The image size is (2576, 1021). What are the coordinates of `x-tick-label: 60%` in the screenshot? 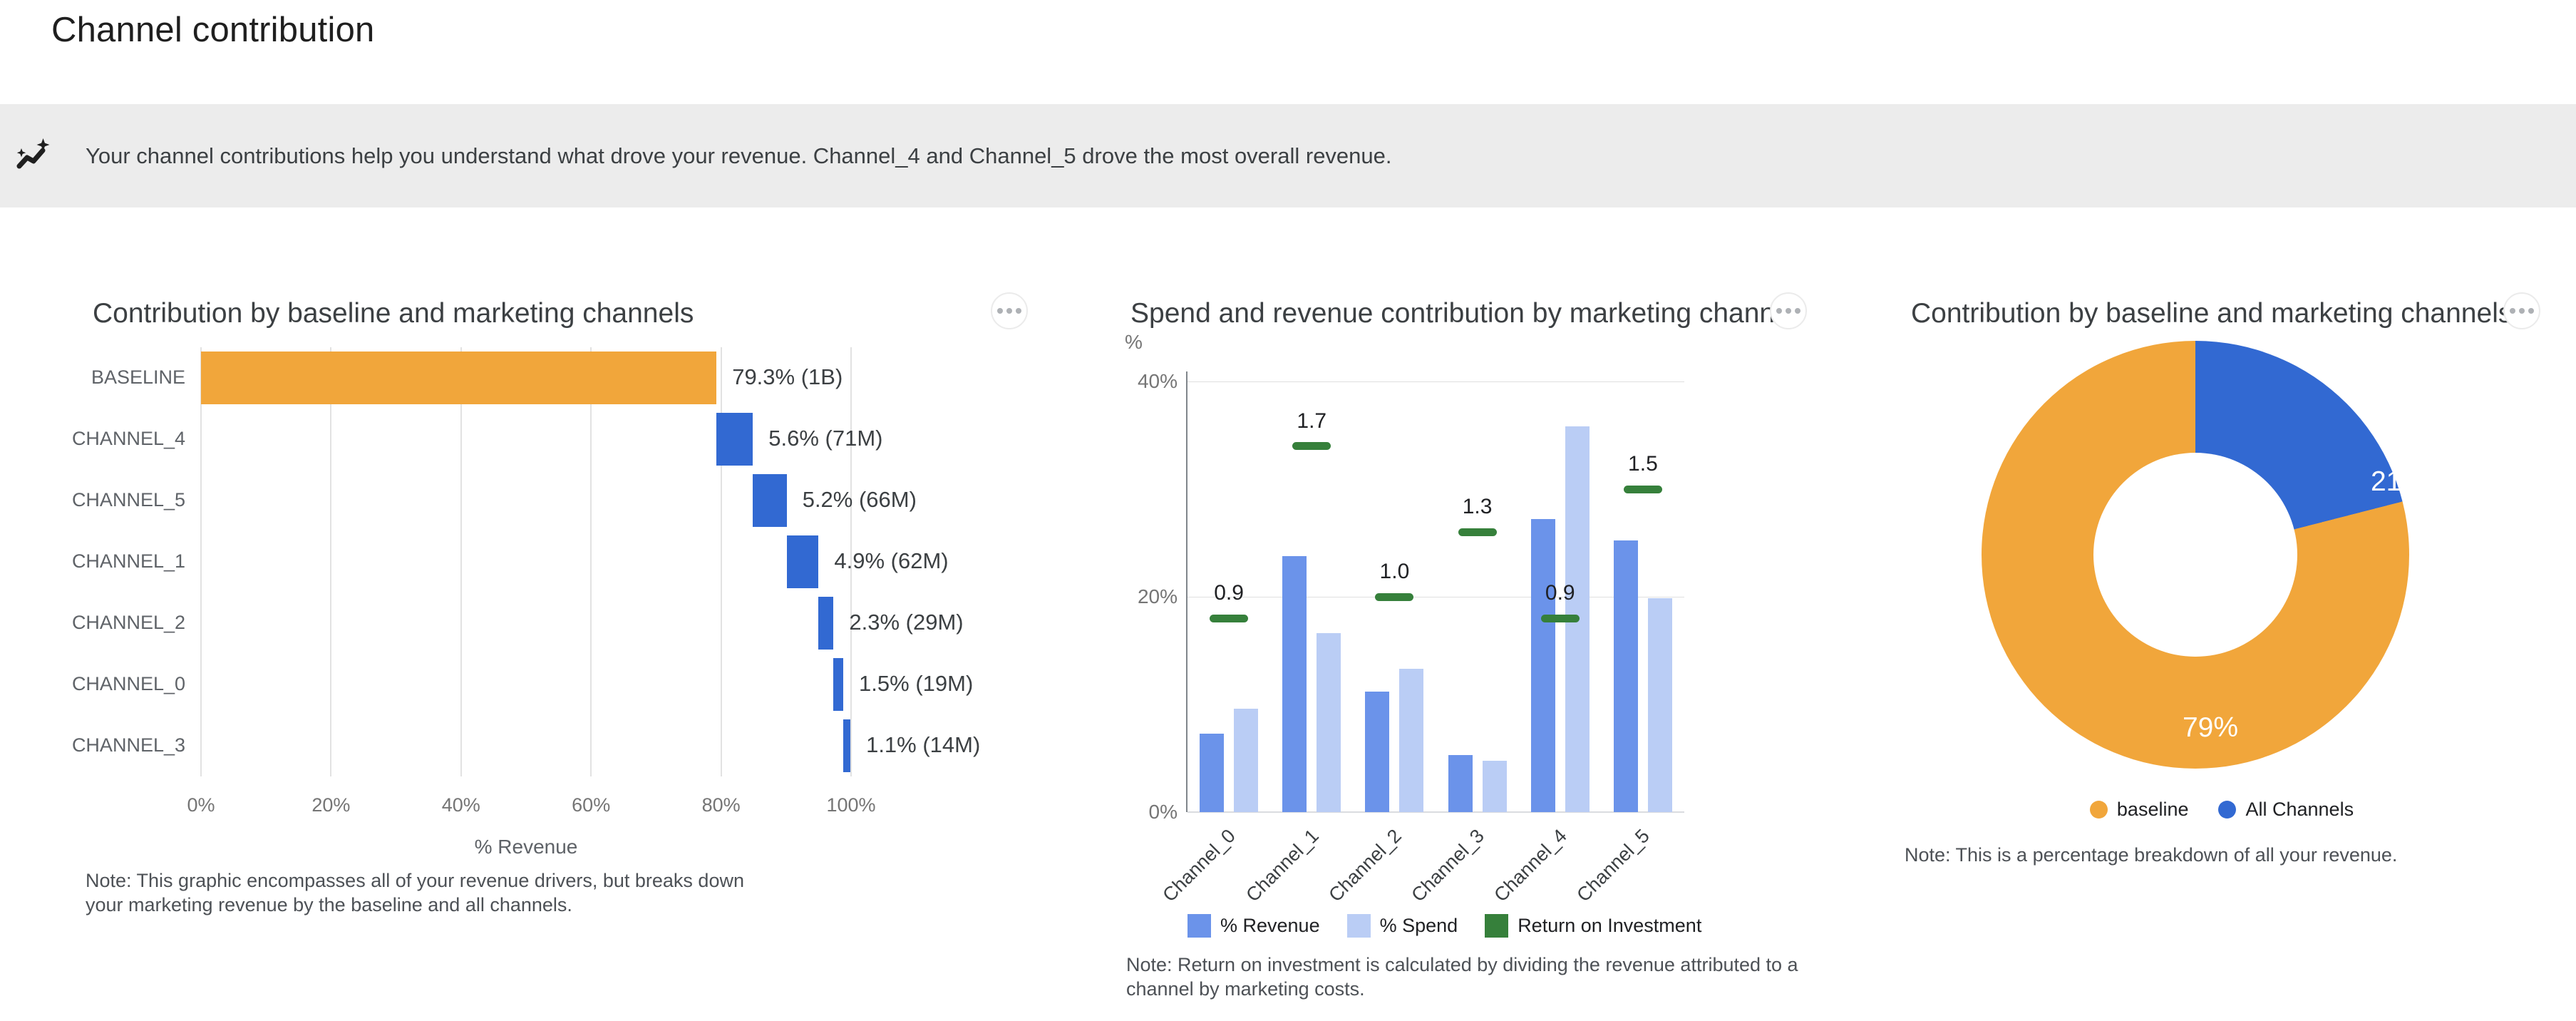 It's located at (591, 805).